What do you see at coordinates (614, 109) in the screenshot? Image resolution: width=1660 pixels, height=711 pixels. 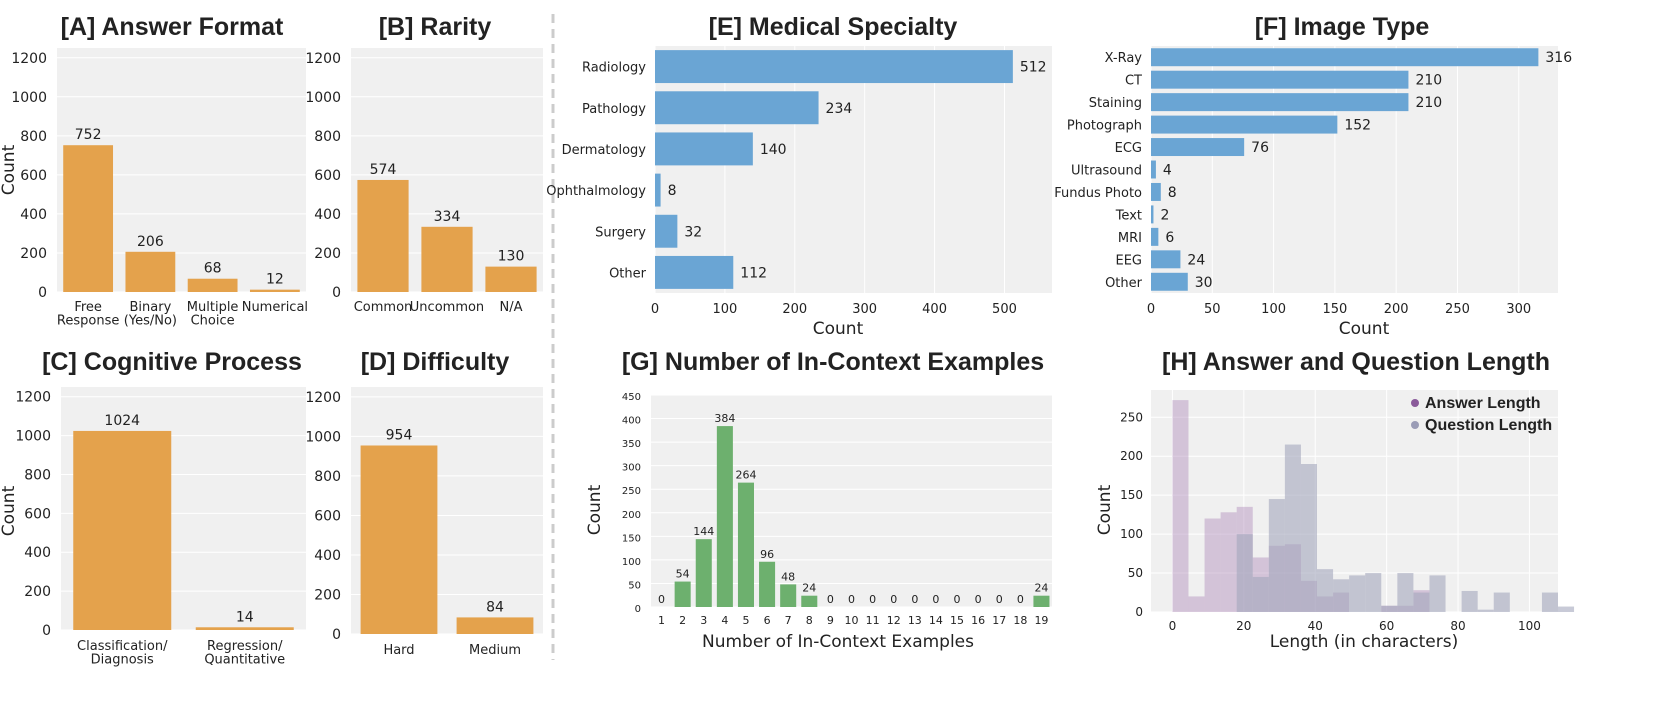 I see `y-tick-label: Pathology` at bounding box center [614, 109].